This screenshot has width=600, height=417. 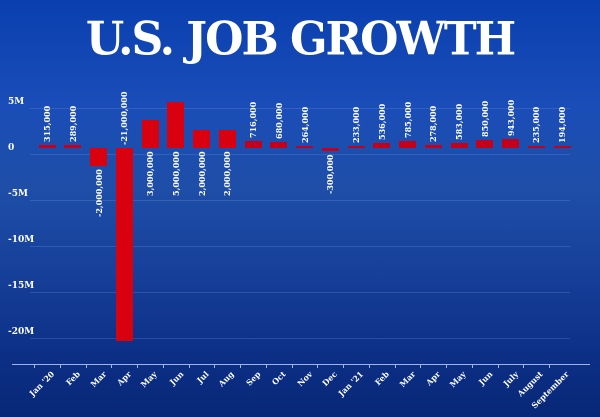 I want to click on x-tick-label: Oct, so click(x=278, y=378).